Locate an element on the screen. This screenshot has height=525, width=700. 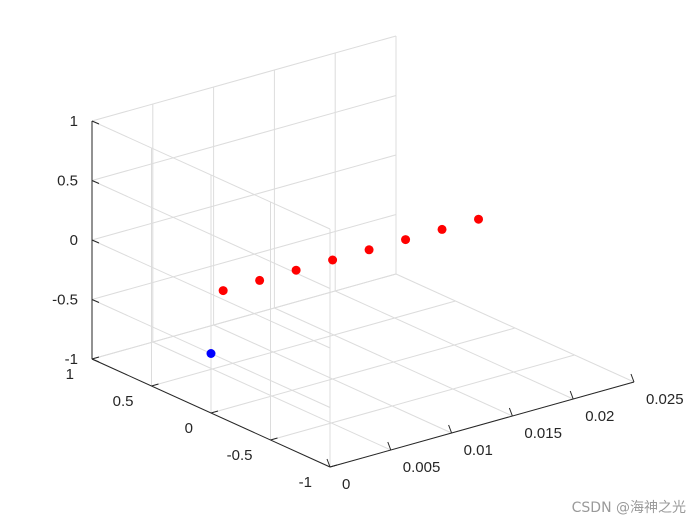
y-tick-label: 0.5 is located at coordinates (123, 401).